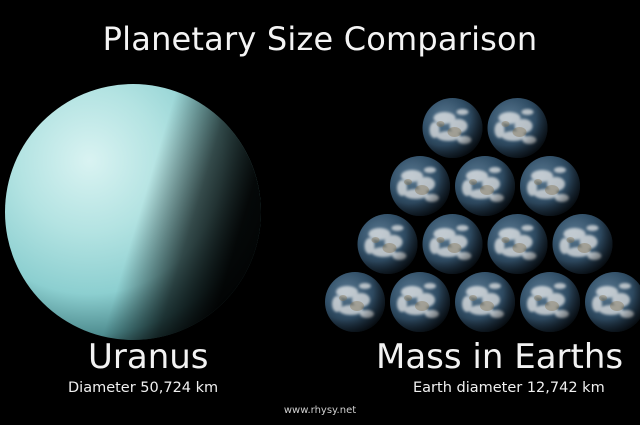  Describe the element at coordinates (148, 357) in the screenshot. I see `uranus-label: Uranus` at that location.